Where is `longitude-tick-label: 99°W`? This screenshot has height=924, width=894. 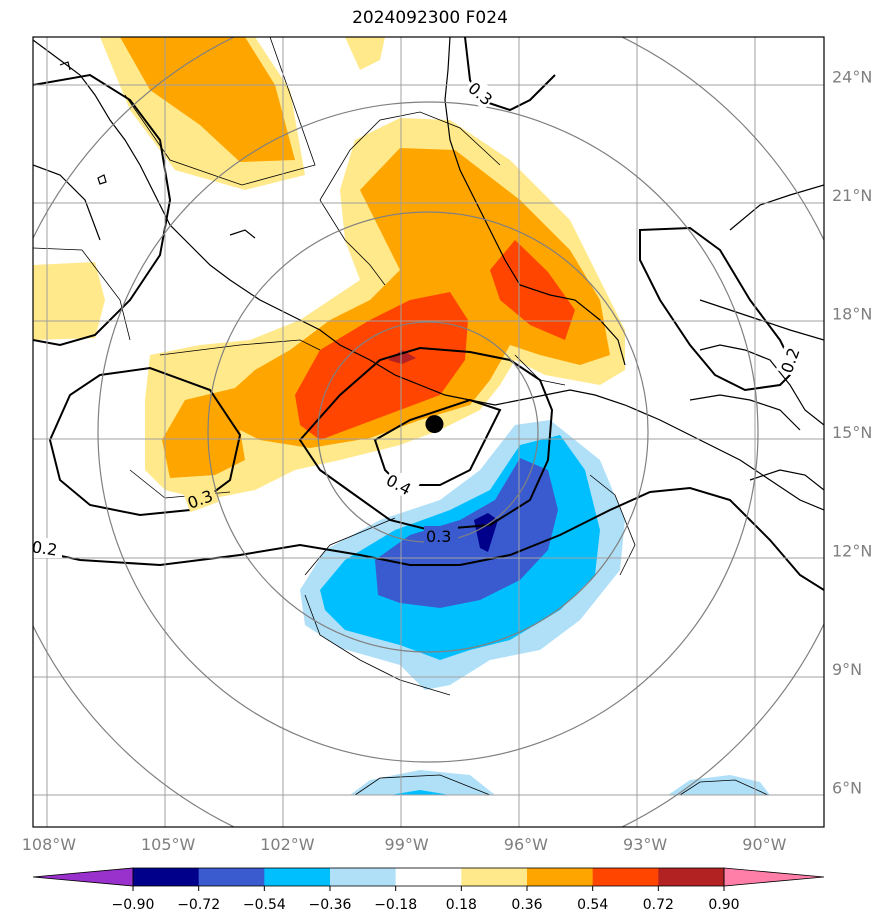 longitude-tick-label: 99°W is located at coordinates (407, 844).